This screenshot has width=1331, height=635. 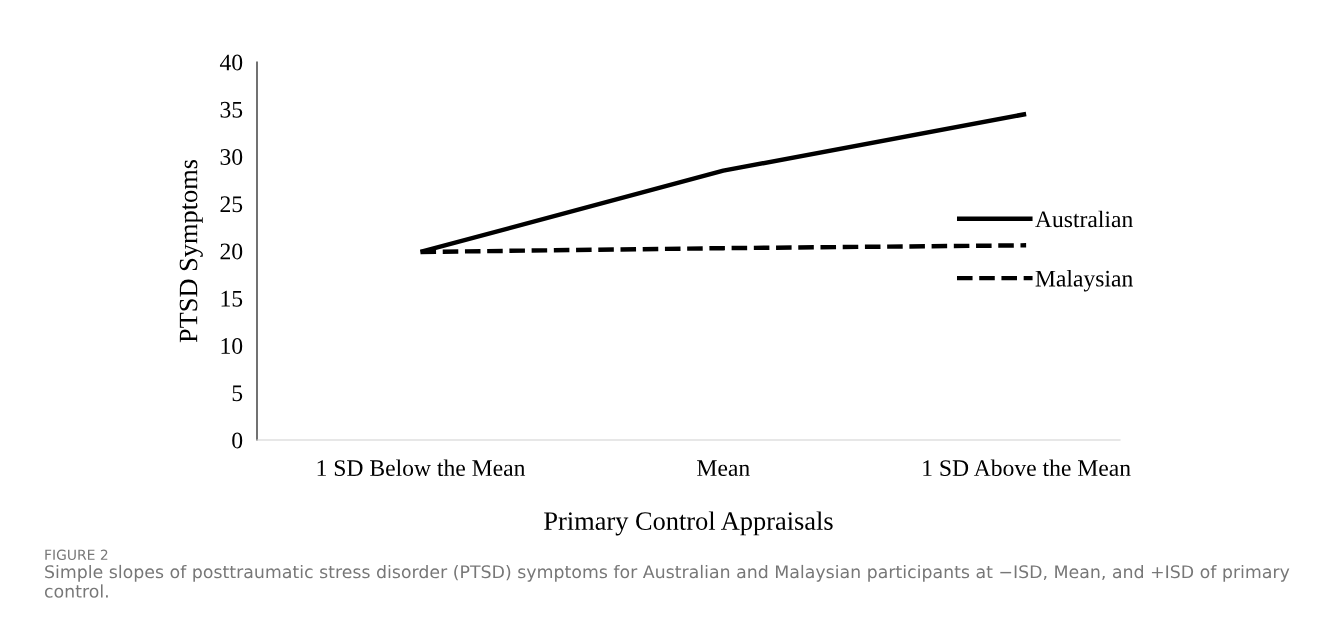 I want to click on legend-label: Malaysian, so click(x=1084, y=281).